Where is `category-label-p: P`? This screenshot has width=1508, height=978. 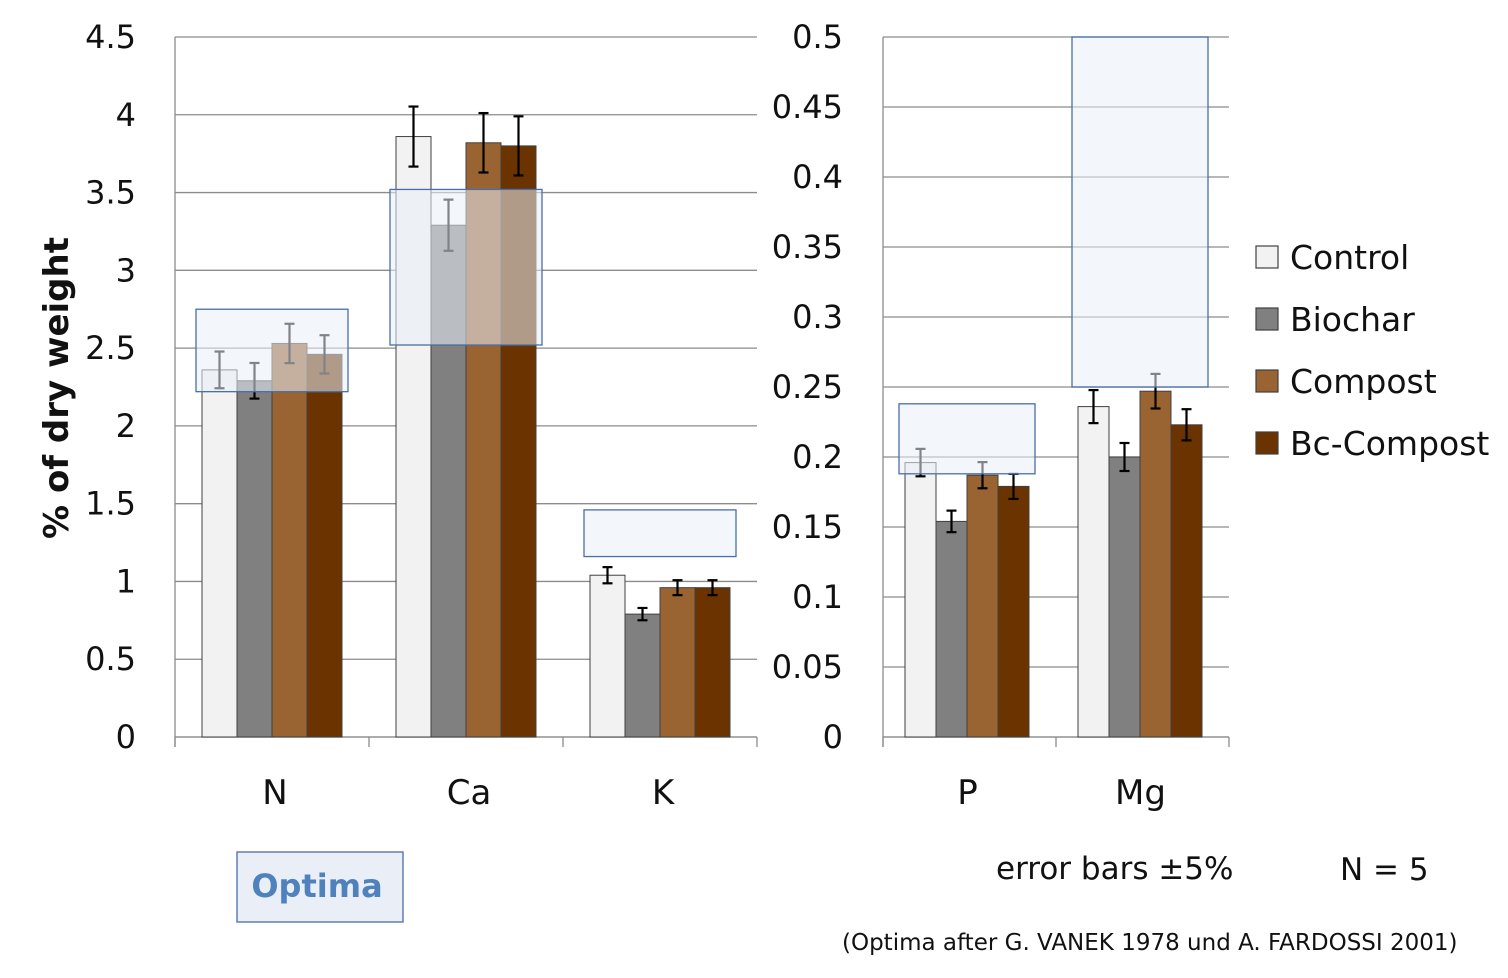
category-label-p: P is located at coordinates (967, 793).